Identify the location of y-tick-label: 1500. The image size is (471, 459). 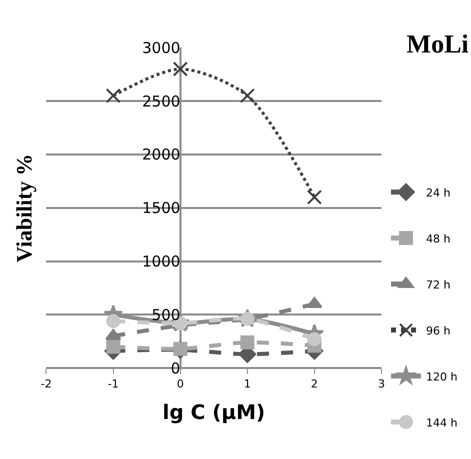
(161, 208).